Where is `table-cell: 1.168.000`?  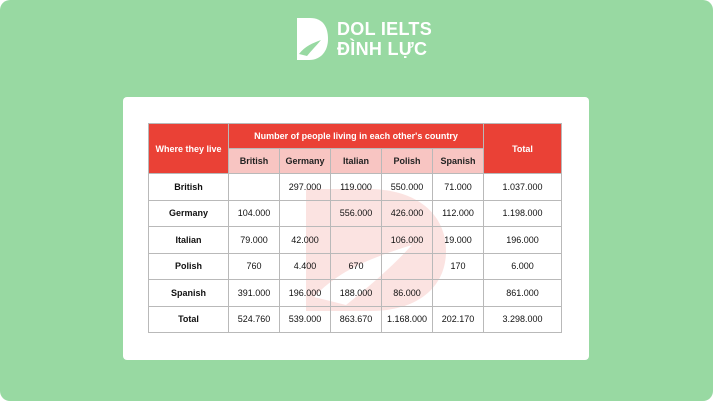
table-cell: 1.168.000 is located at coordinates (407, 319).